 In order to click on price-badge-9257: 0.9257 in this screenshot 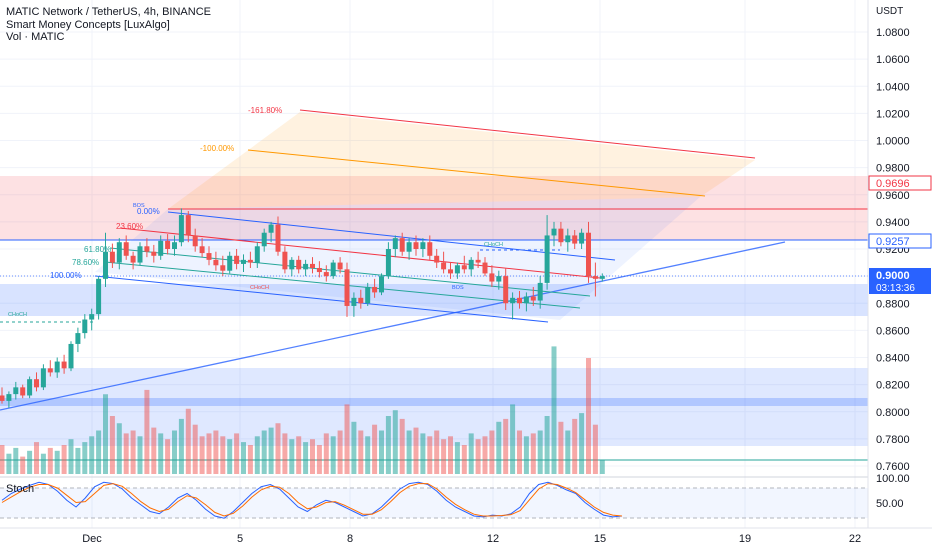, I will do `click(893, 242)`.